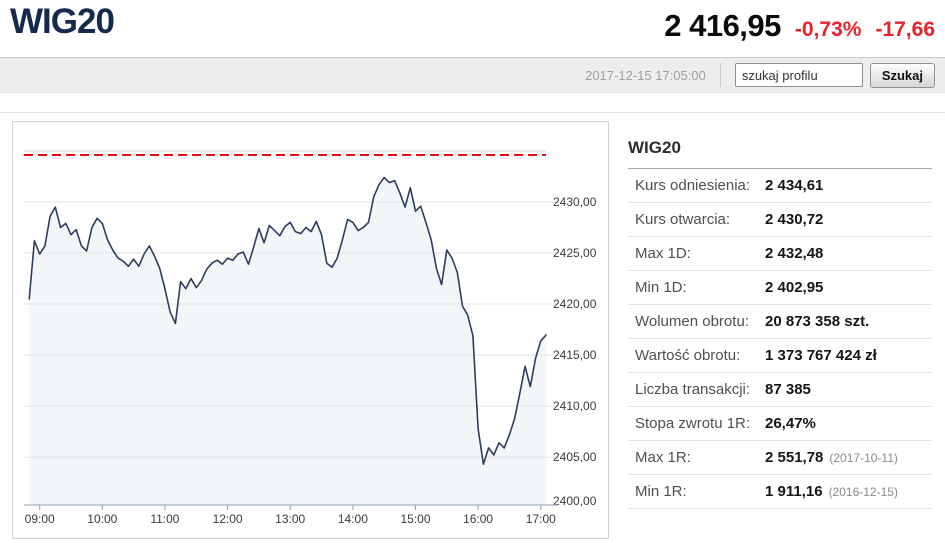 The image size is (945, 543). What do you see at coordinates (902, 75) in the screenshot?
I see `search-button: Szukaj` at bounding box center [902, 75].